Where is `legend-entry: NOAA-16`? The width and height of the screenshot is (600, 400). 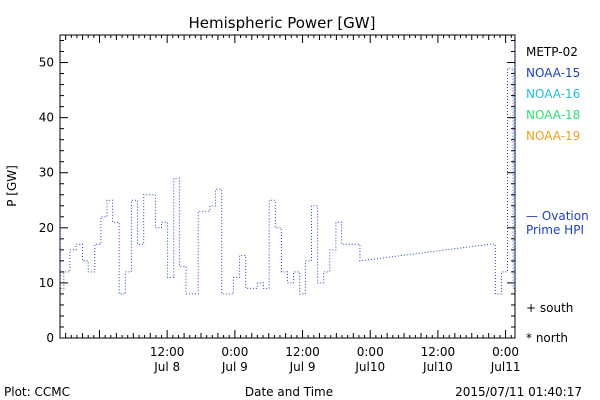 legend-entry: NOAA-16 is located at coordinates (553, 94).